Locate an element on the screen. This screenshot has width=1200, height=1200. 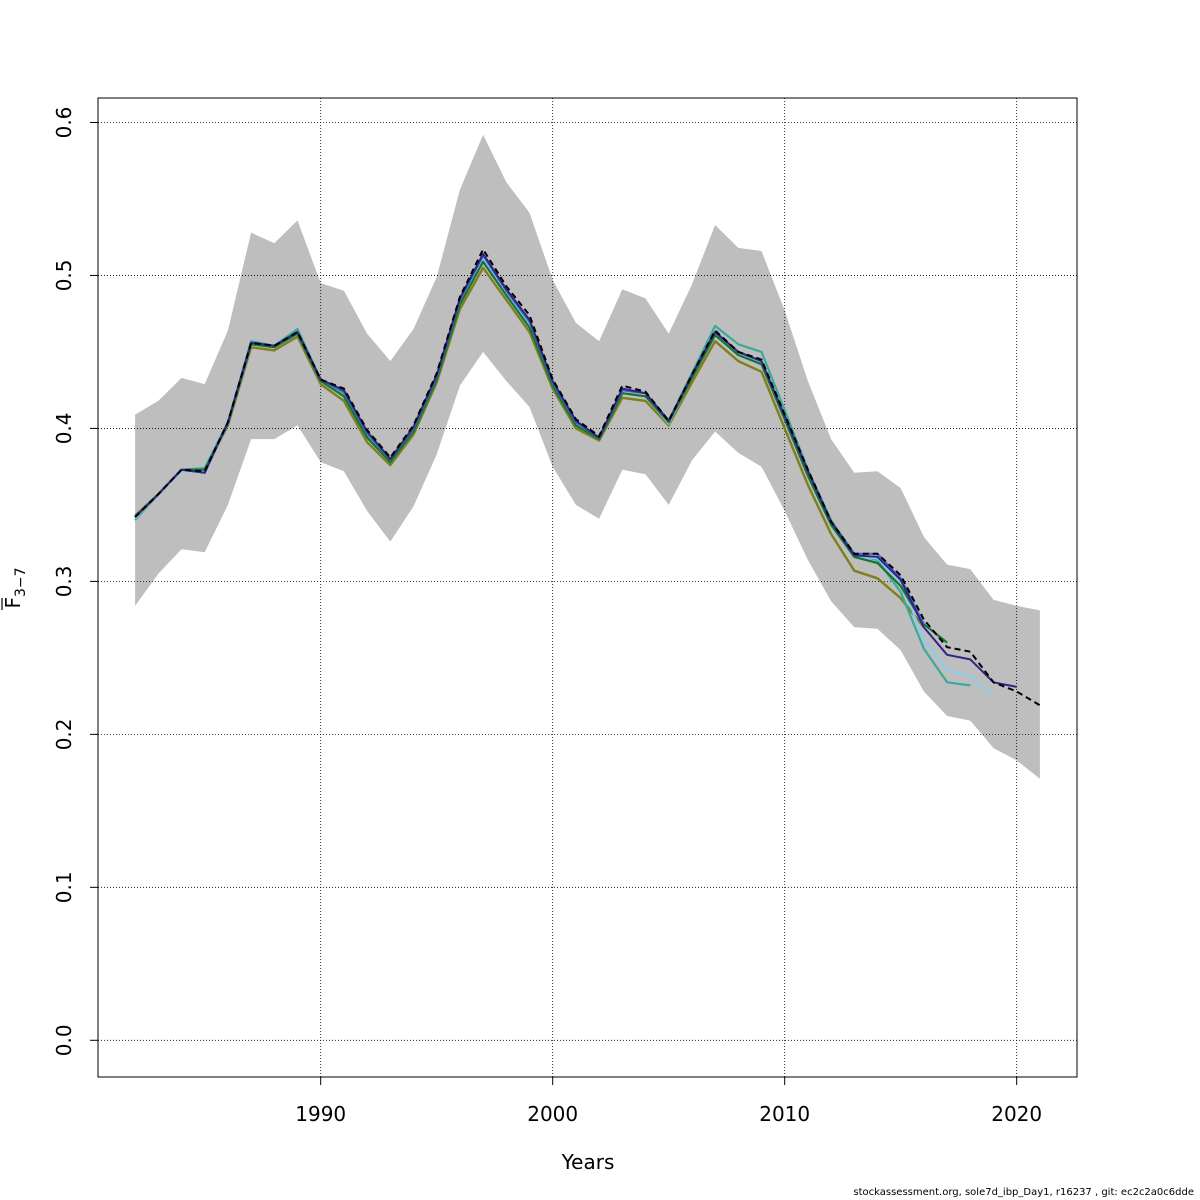
x-axis: 1990 2000 2010 2020 is located at coordinates (668, 1101).